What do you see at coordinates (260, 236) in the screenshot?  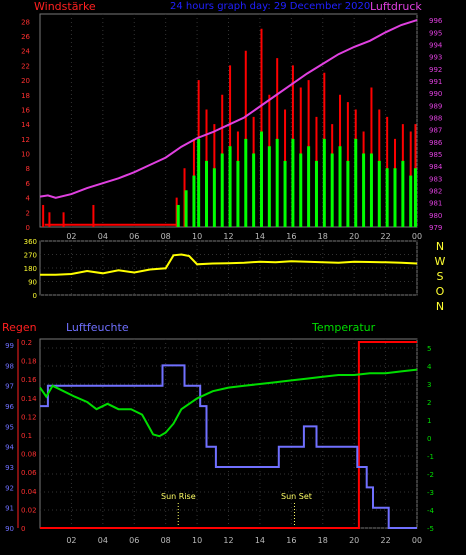 I see `top-x-tick-label: 14` at bounding box center [260, 236].